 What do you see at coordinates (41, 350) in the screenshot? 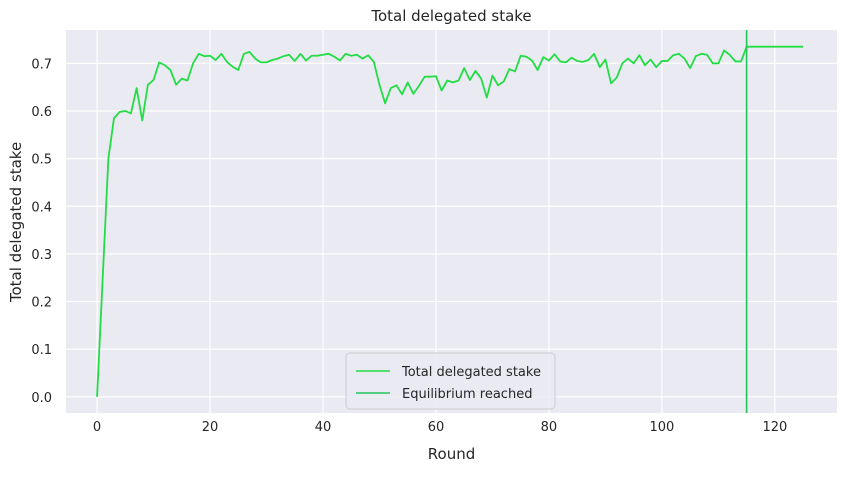
I see `y-tick-label: 0.1` at bounding box center [41, 350].